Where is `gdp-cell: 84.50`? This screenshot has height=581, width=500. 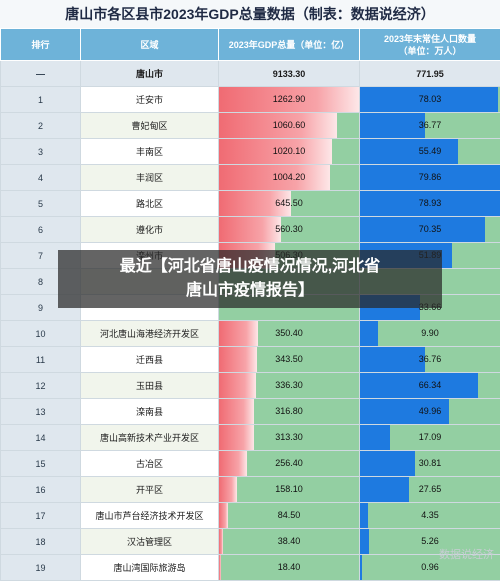 gdp-cell: 84.50 is located at coordinates (289, 516).